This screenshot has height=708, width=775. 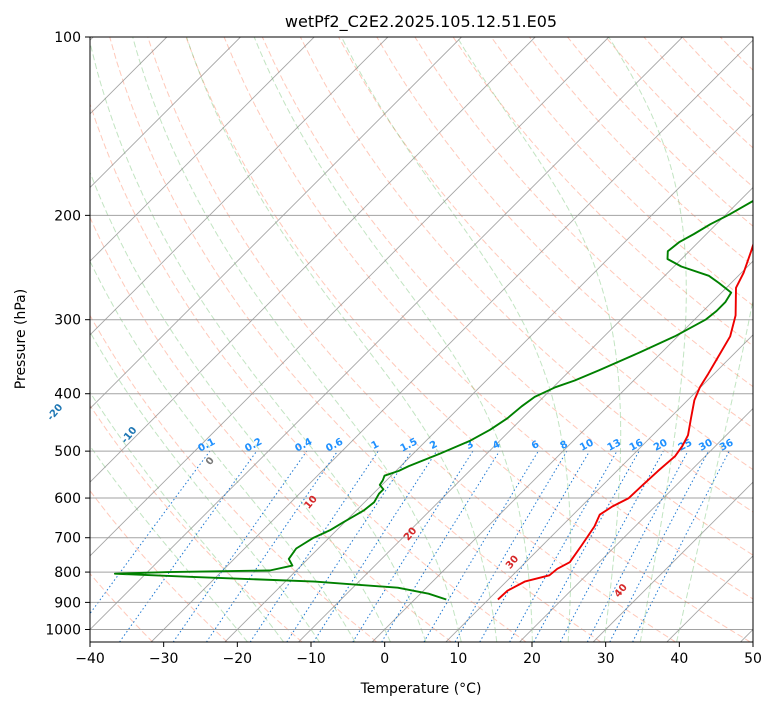 What do you see at coordinates (679, 659) in the screenshot?
I see `x-tick-label: 40` at bounding box center [679, 659].